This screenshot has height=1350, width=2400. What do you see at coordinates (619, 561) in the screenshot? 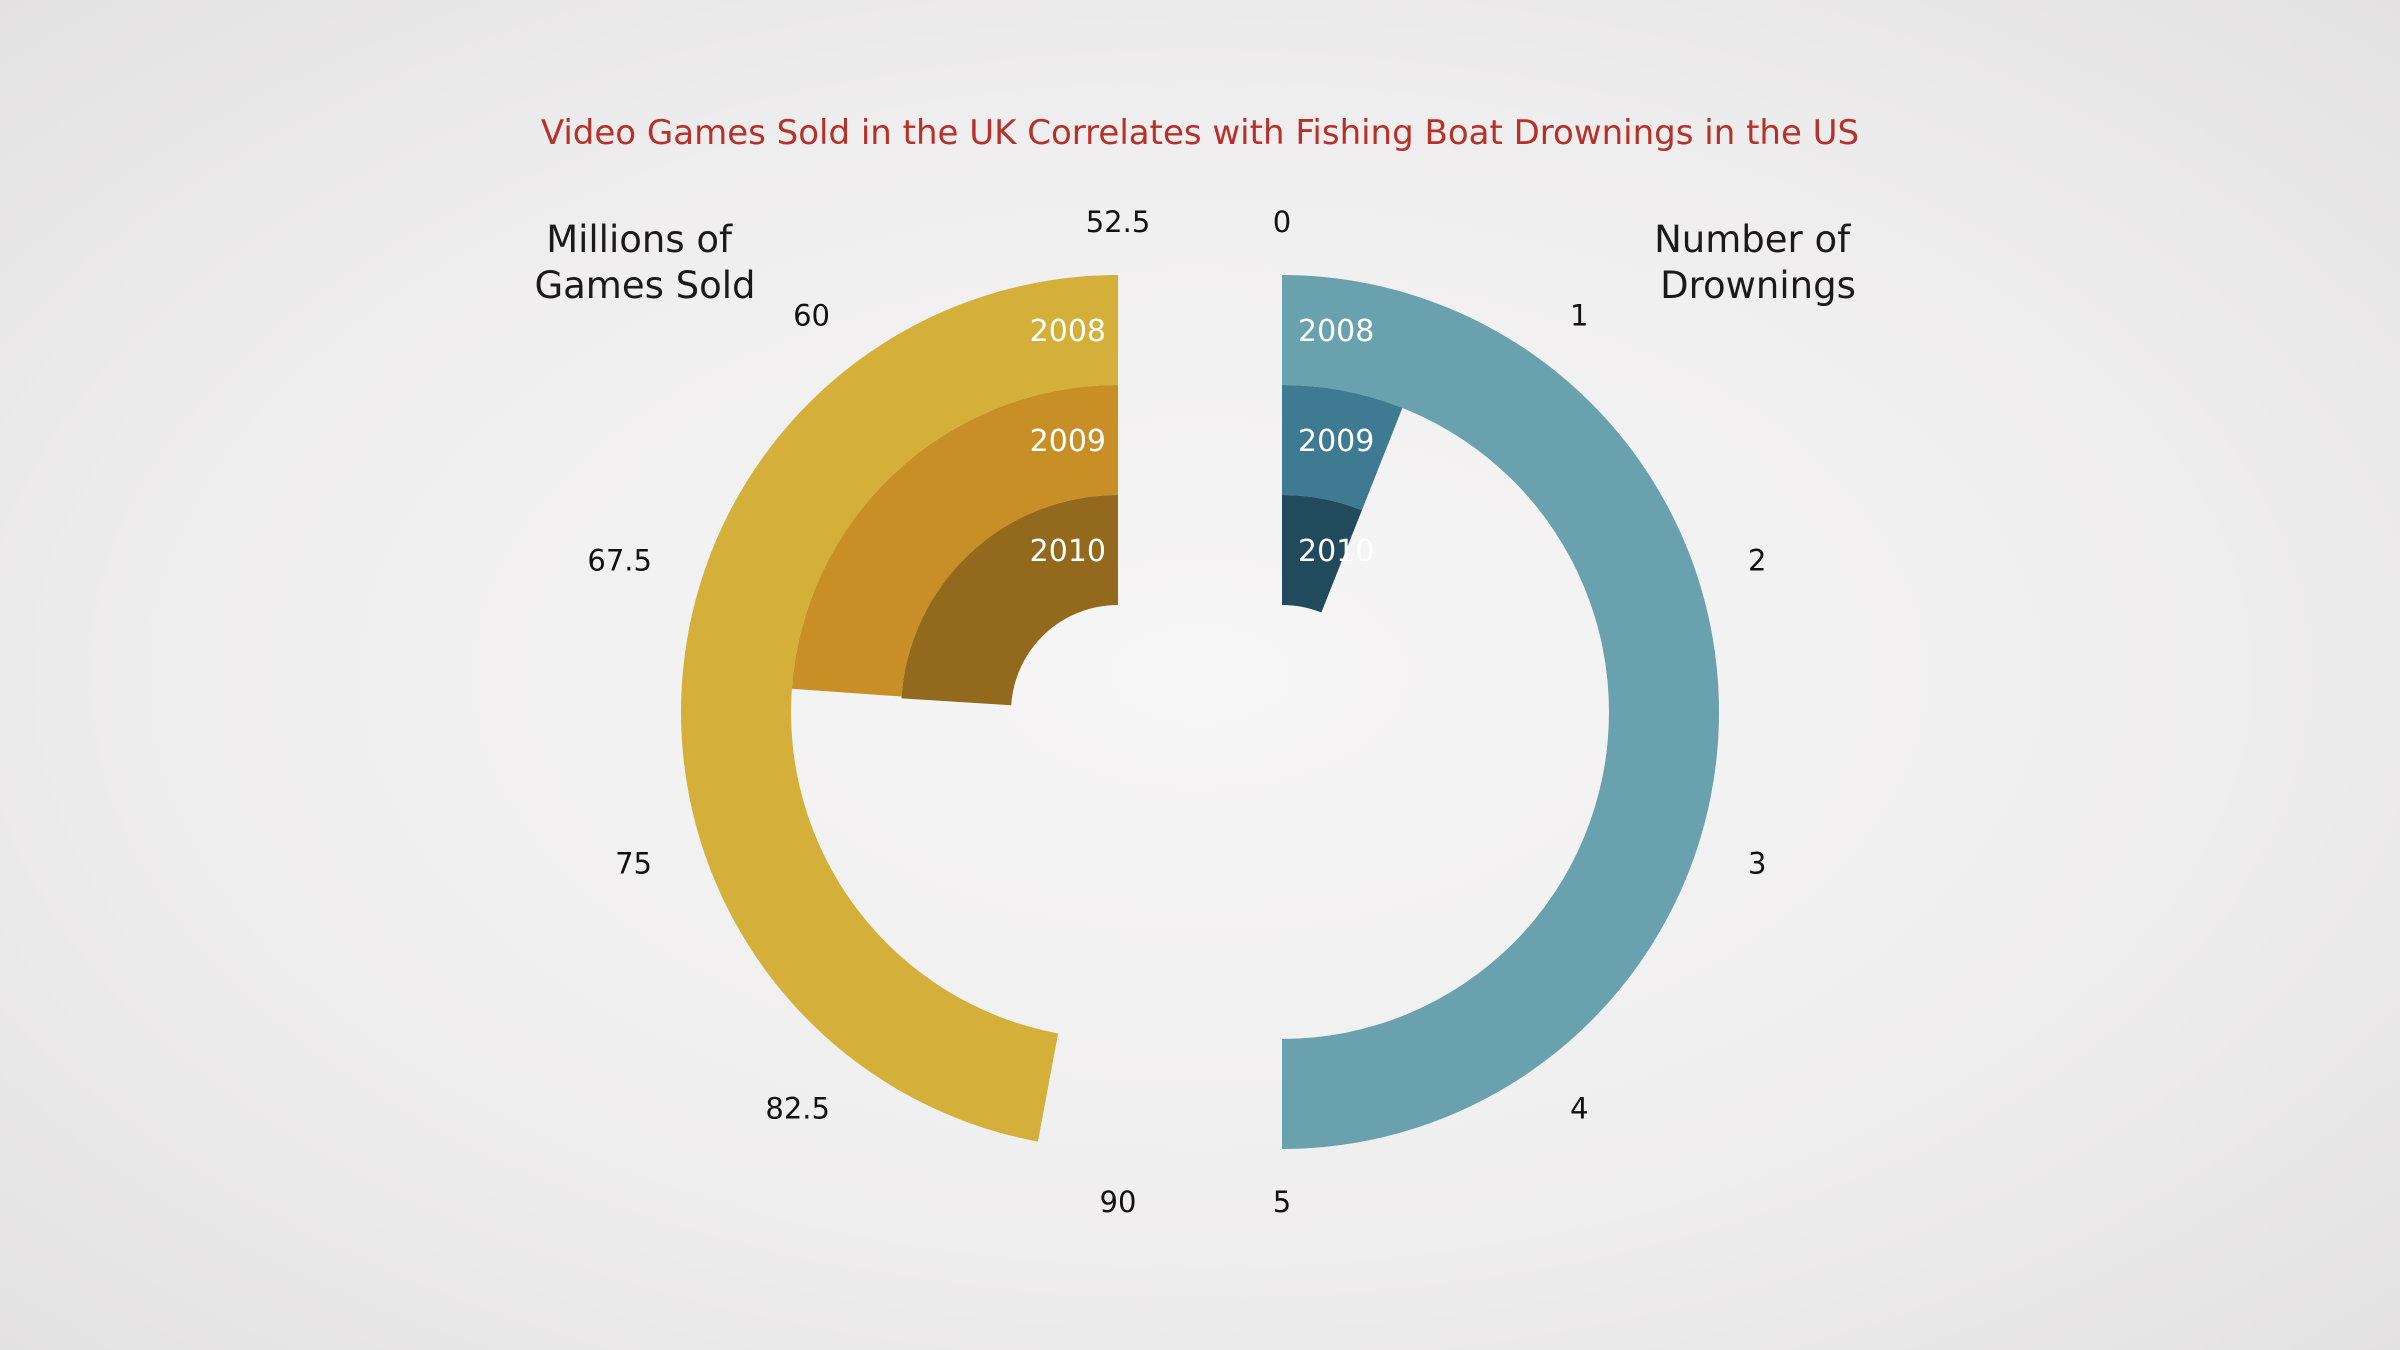
I see `left-tick-label: 67.5` at bounding box center [619, 561].